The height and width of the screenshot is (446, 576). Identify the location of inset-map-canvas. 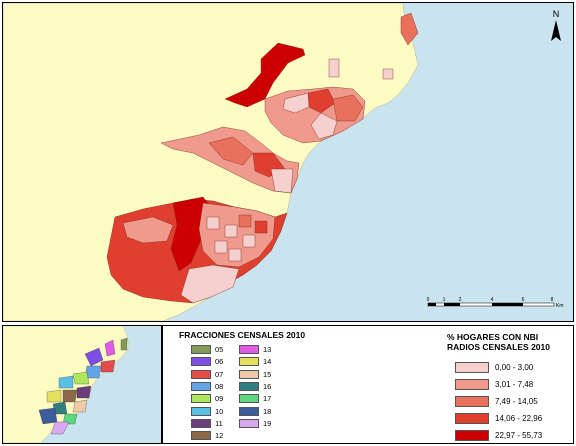
(66, 384).